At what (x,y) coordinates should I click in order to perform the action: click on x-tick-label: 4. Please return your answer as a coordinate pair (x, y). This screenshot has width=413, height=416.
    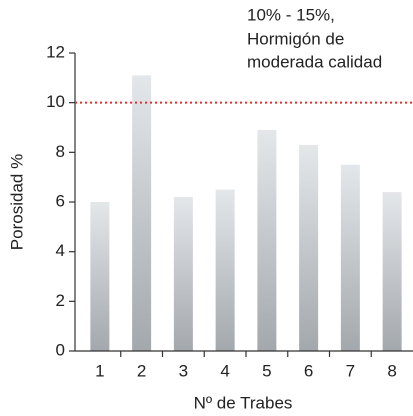
    Looking at the image, I should click on (224, 370).